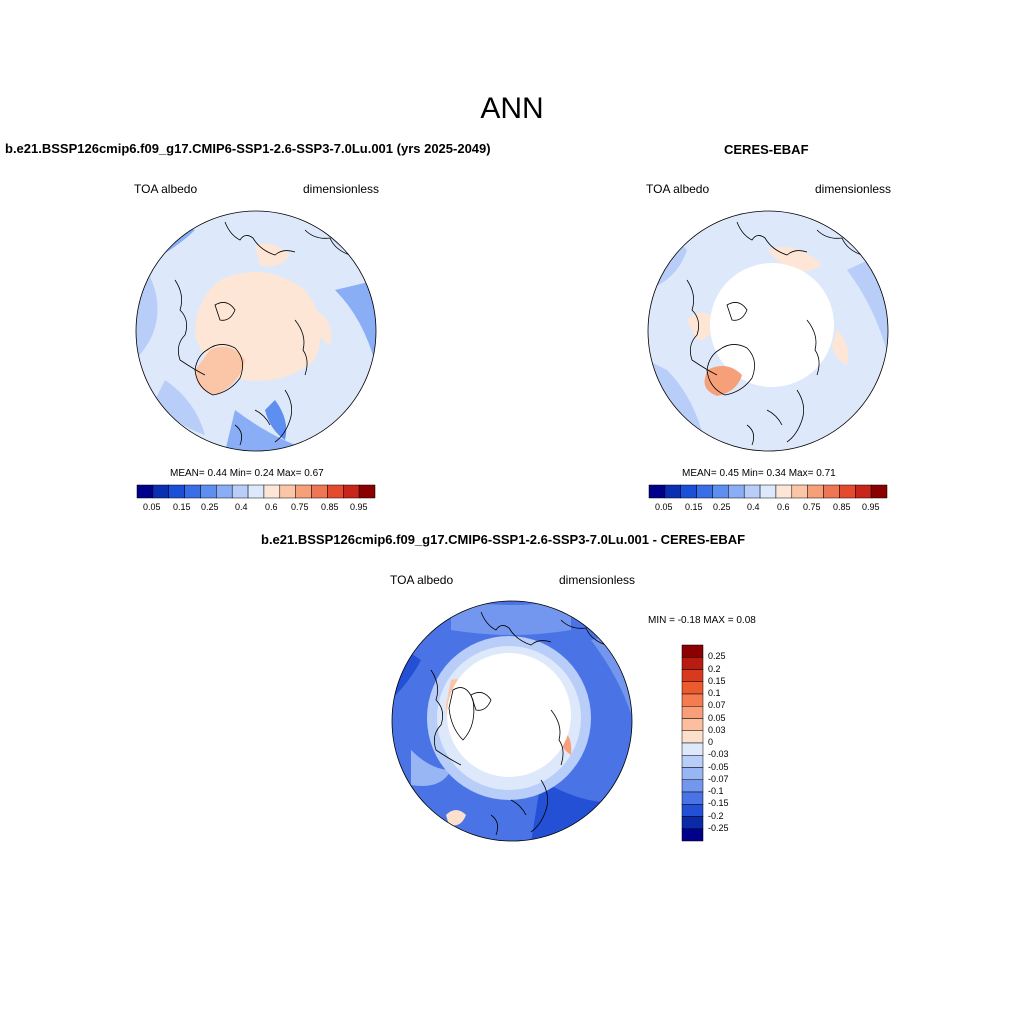 This screenshot has width=1024, height=1024. Describe the element at coordinates (718, 778) in the screenshot. I see `cbar3-tick: -0.07` at that location.